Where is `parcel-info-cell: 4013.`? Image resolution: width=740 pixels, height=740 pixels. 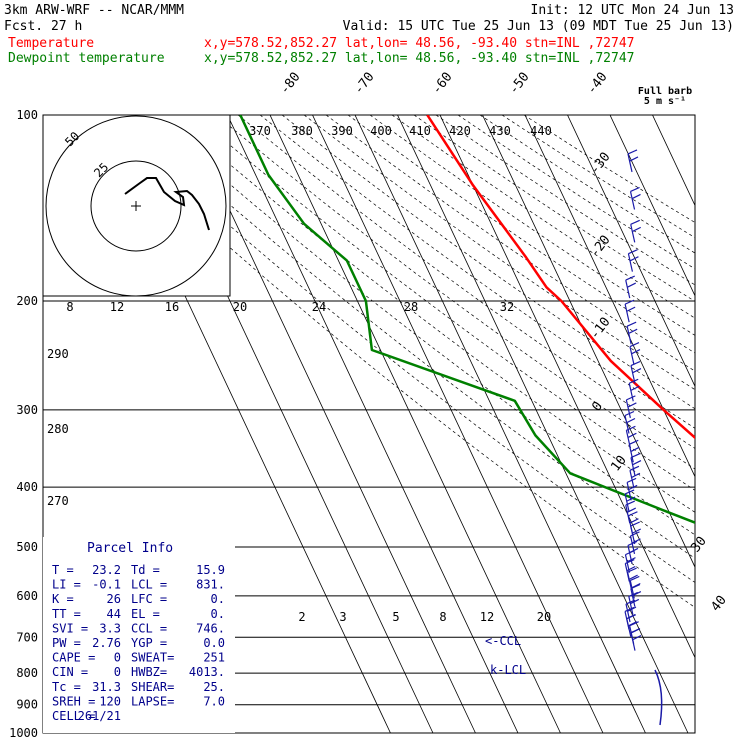 parcel-info-cell: 4013. is located at coordinates (207, 672).